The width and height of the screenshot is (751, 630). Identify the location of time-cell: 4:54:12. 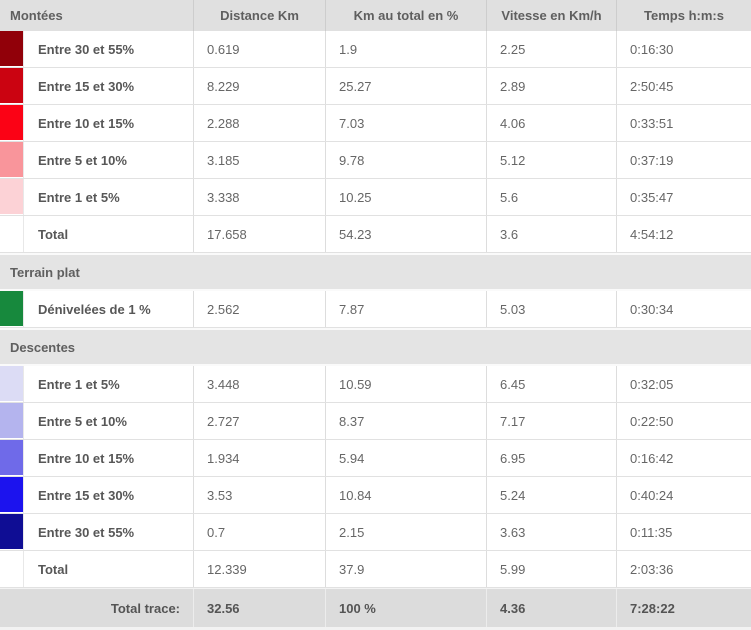
(683, 234).